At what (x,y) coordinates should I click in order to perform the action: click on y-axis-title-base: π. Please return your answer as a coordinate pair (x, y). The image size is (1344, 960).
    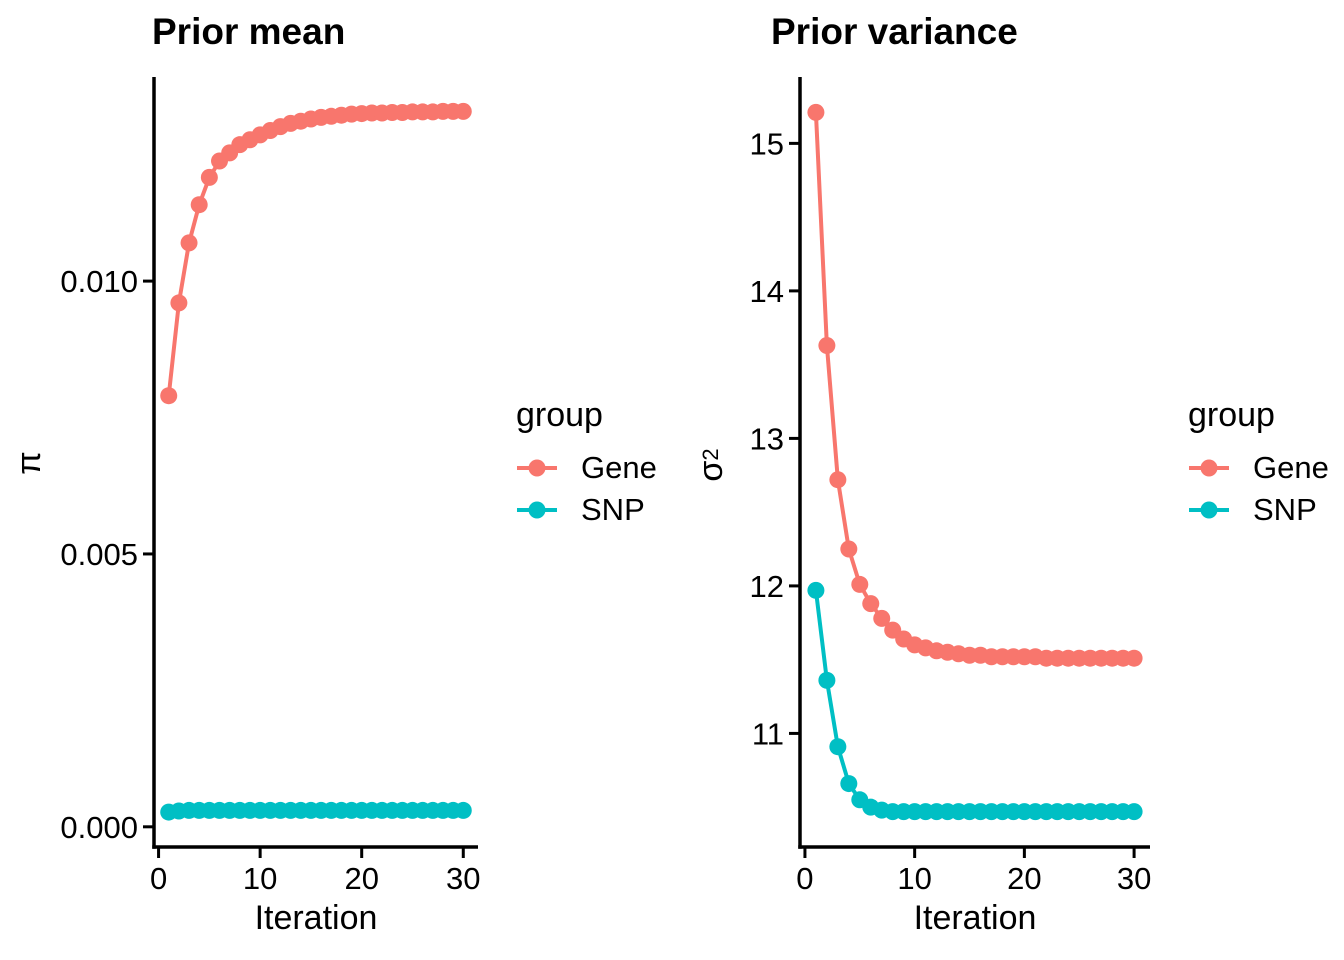
    Looking at the image, I should click on (28, 463).